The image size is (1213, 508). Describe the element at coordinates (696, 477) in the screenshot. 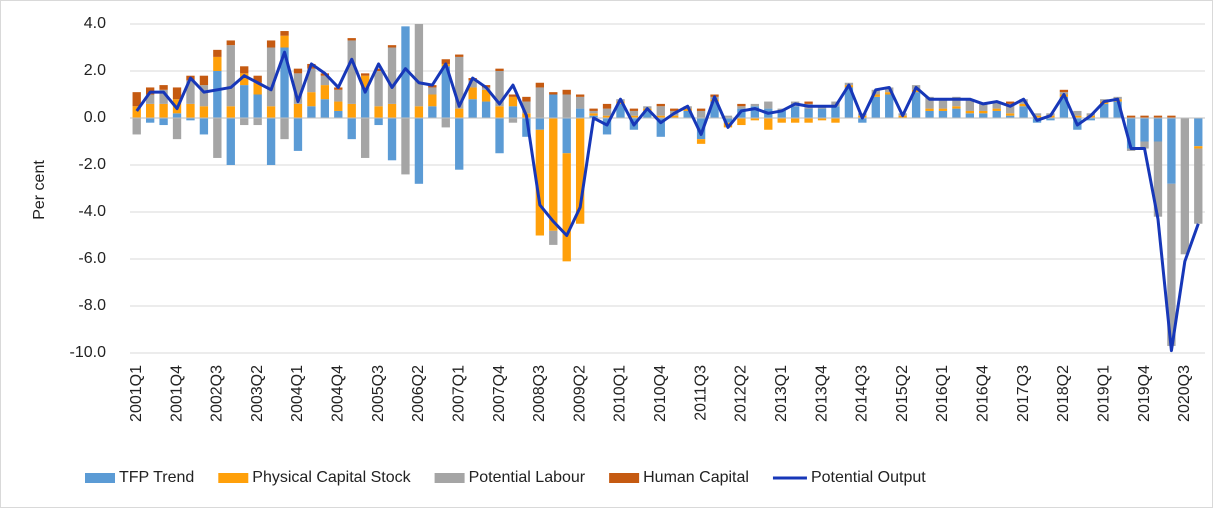

I see `legend-label: Human Capital` at that location.